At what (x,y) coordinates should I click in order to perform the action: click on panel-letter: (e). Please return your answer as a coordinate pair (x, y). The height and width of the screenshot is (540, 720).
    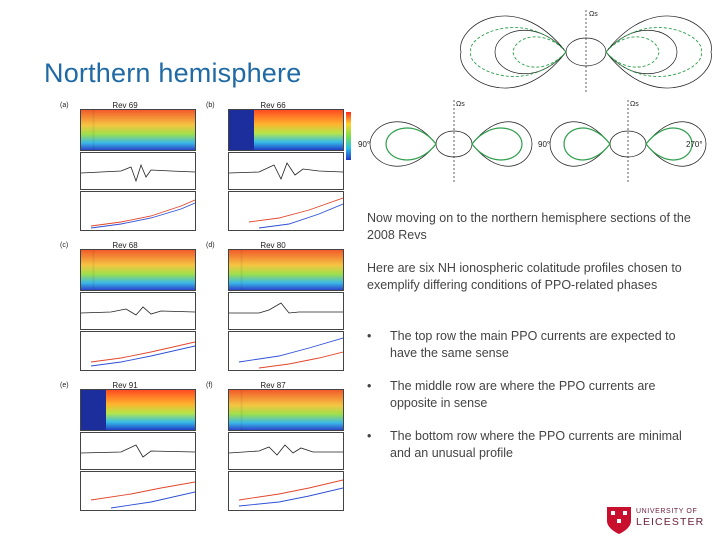
    Looking at the image, I should click on (64, 385).